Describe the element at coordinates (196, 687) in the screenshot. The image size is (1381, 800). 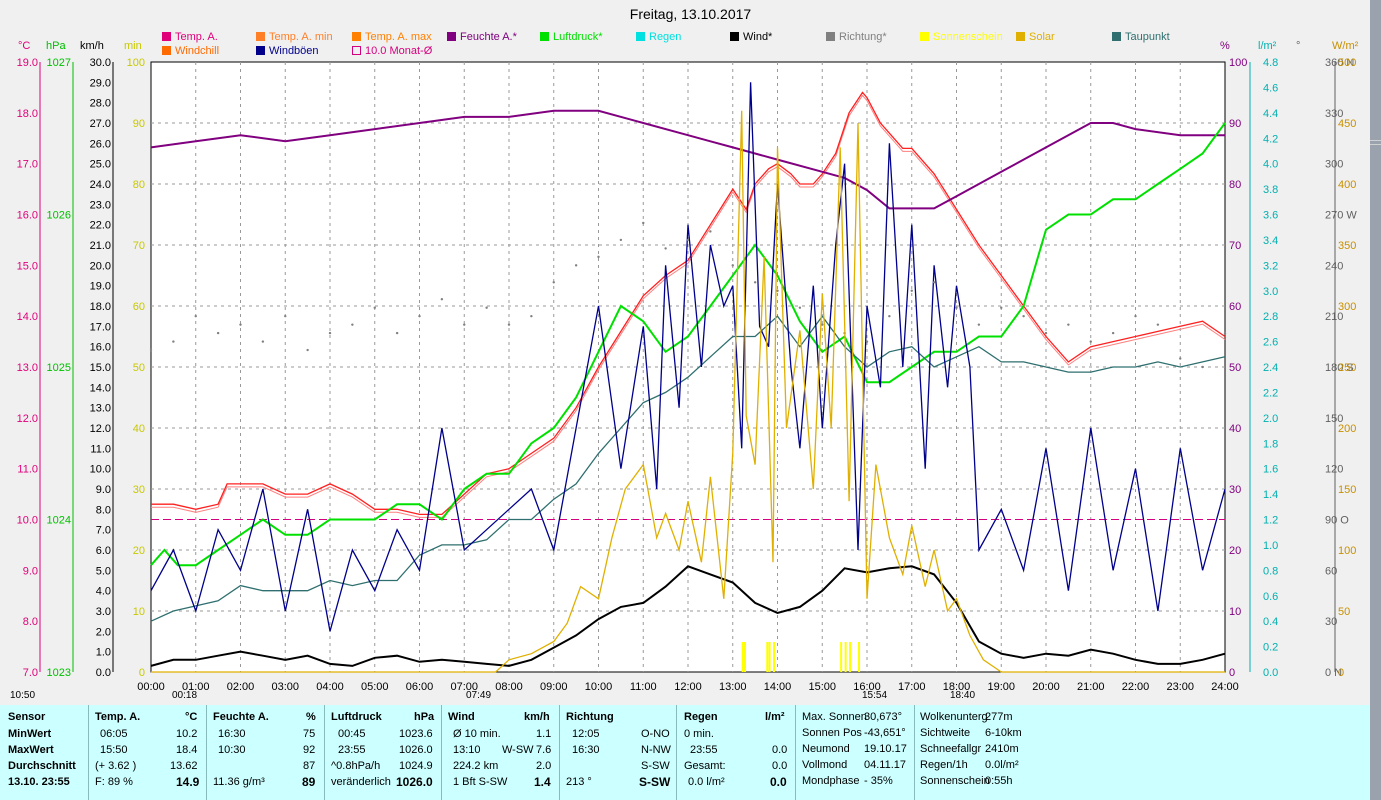
I see `time-tick-label: 01:00` at that location.